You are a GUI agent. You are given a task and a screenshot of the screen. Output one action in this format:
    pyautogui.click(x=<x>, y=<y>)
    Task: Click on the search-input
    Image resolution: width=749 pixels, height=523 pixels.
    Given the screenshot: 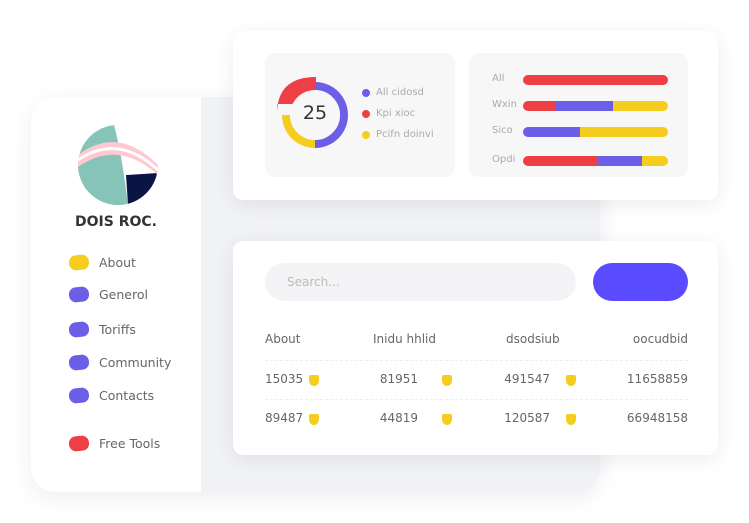 What is the action you would take?
    pyautogui.click(x=420, y=282)
    